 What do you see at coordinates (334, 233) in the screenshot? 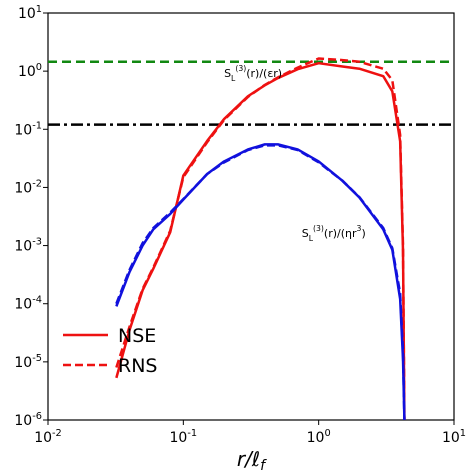
I see `annotation: SL(3)(r)/(ηr3)` at bounding box center [334, 233].